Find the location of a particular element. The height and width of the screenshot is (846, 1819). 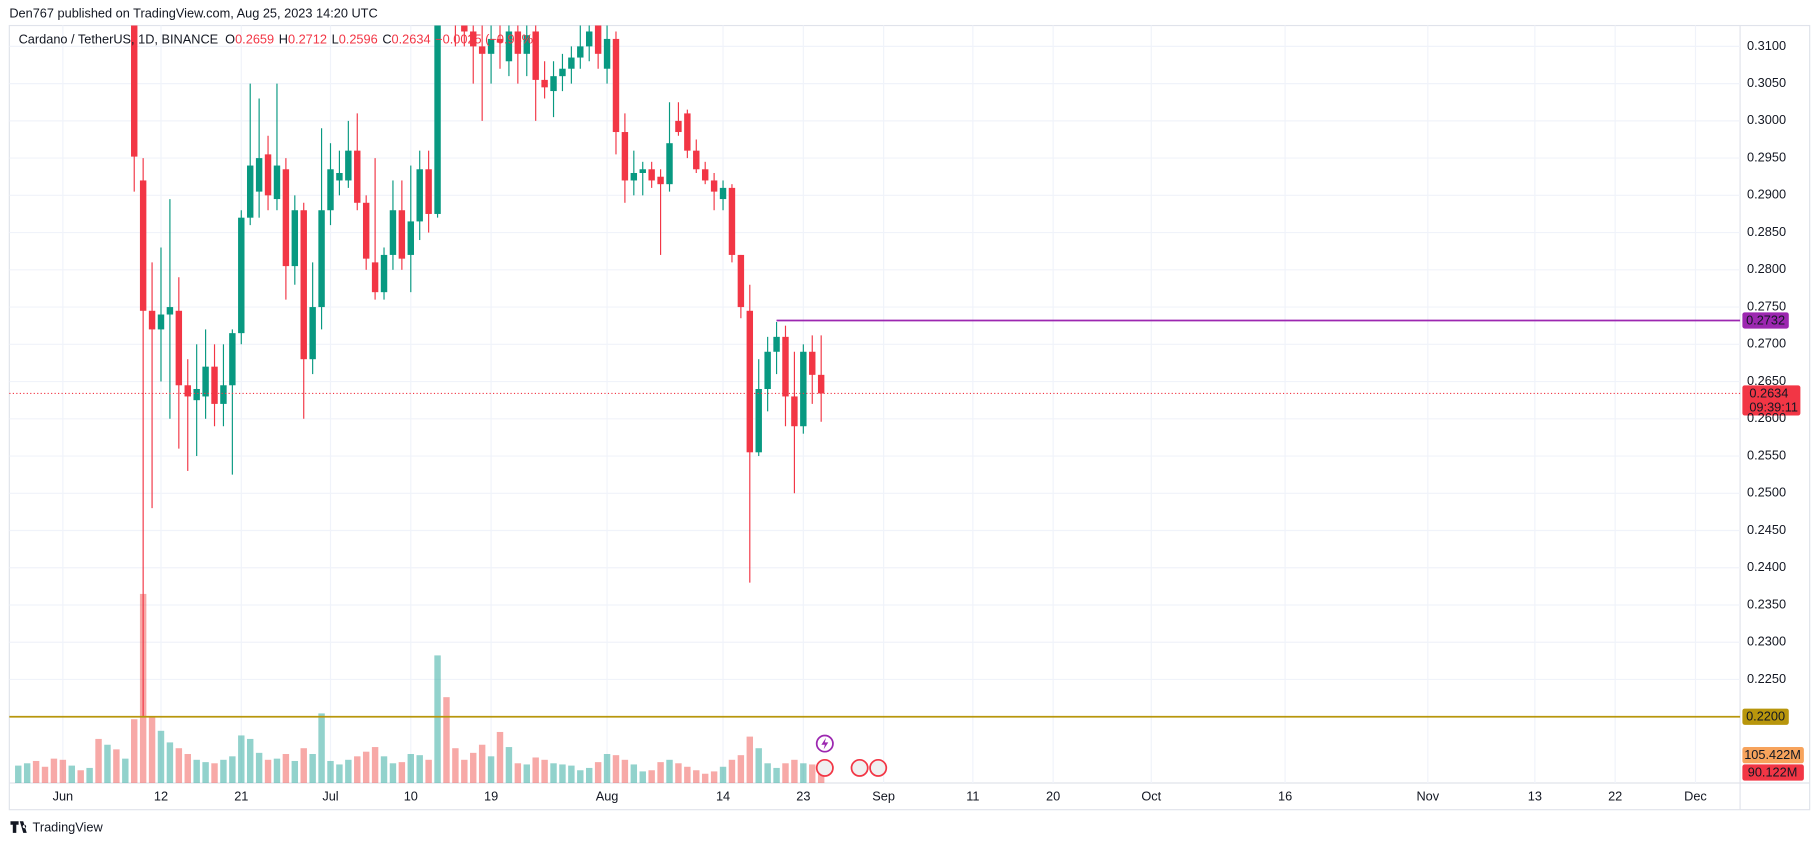

h-value: 0.2712 is located at coordinates (307, 39).